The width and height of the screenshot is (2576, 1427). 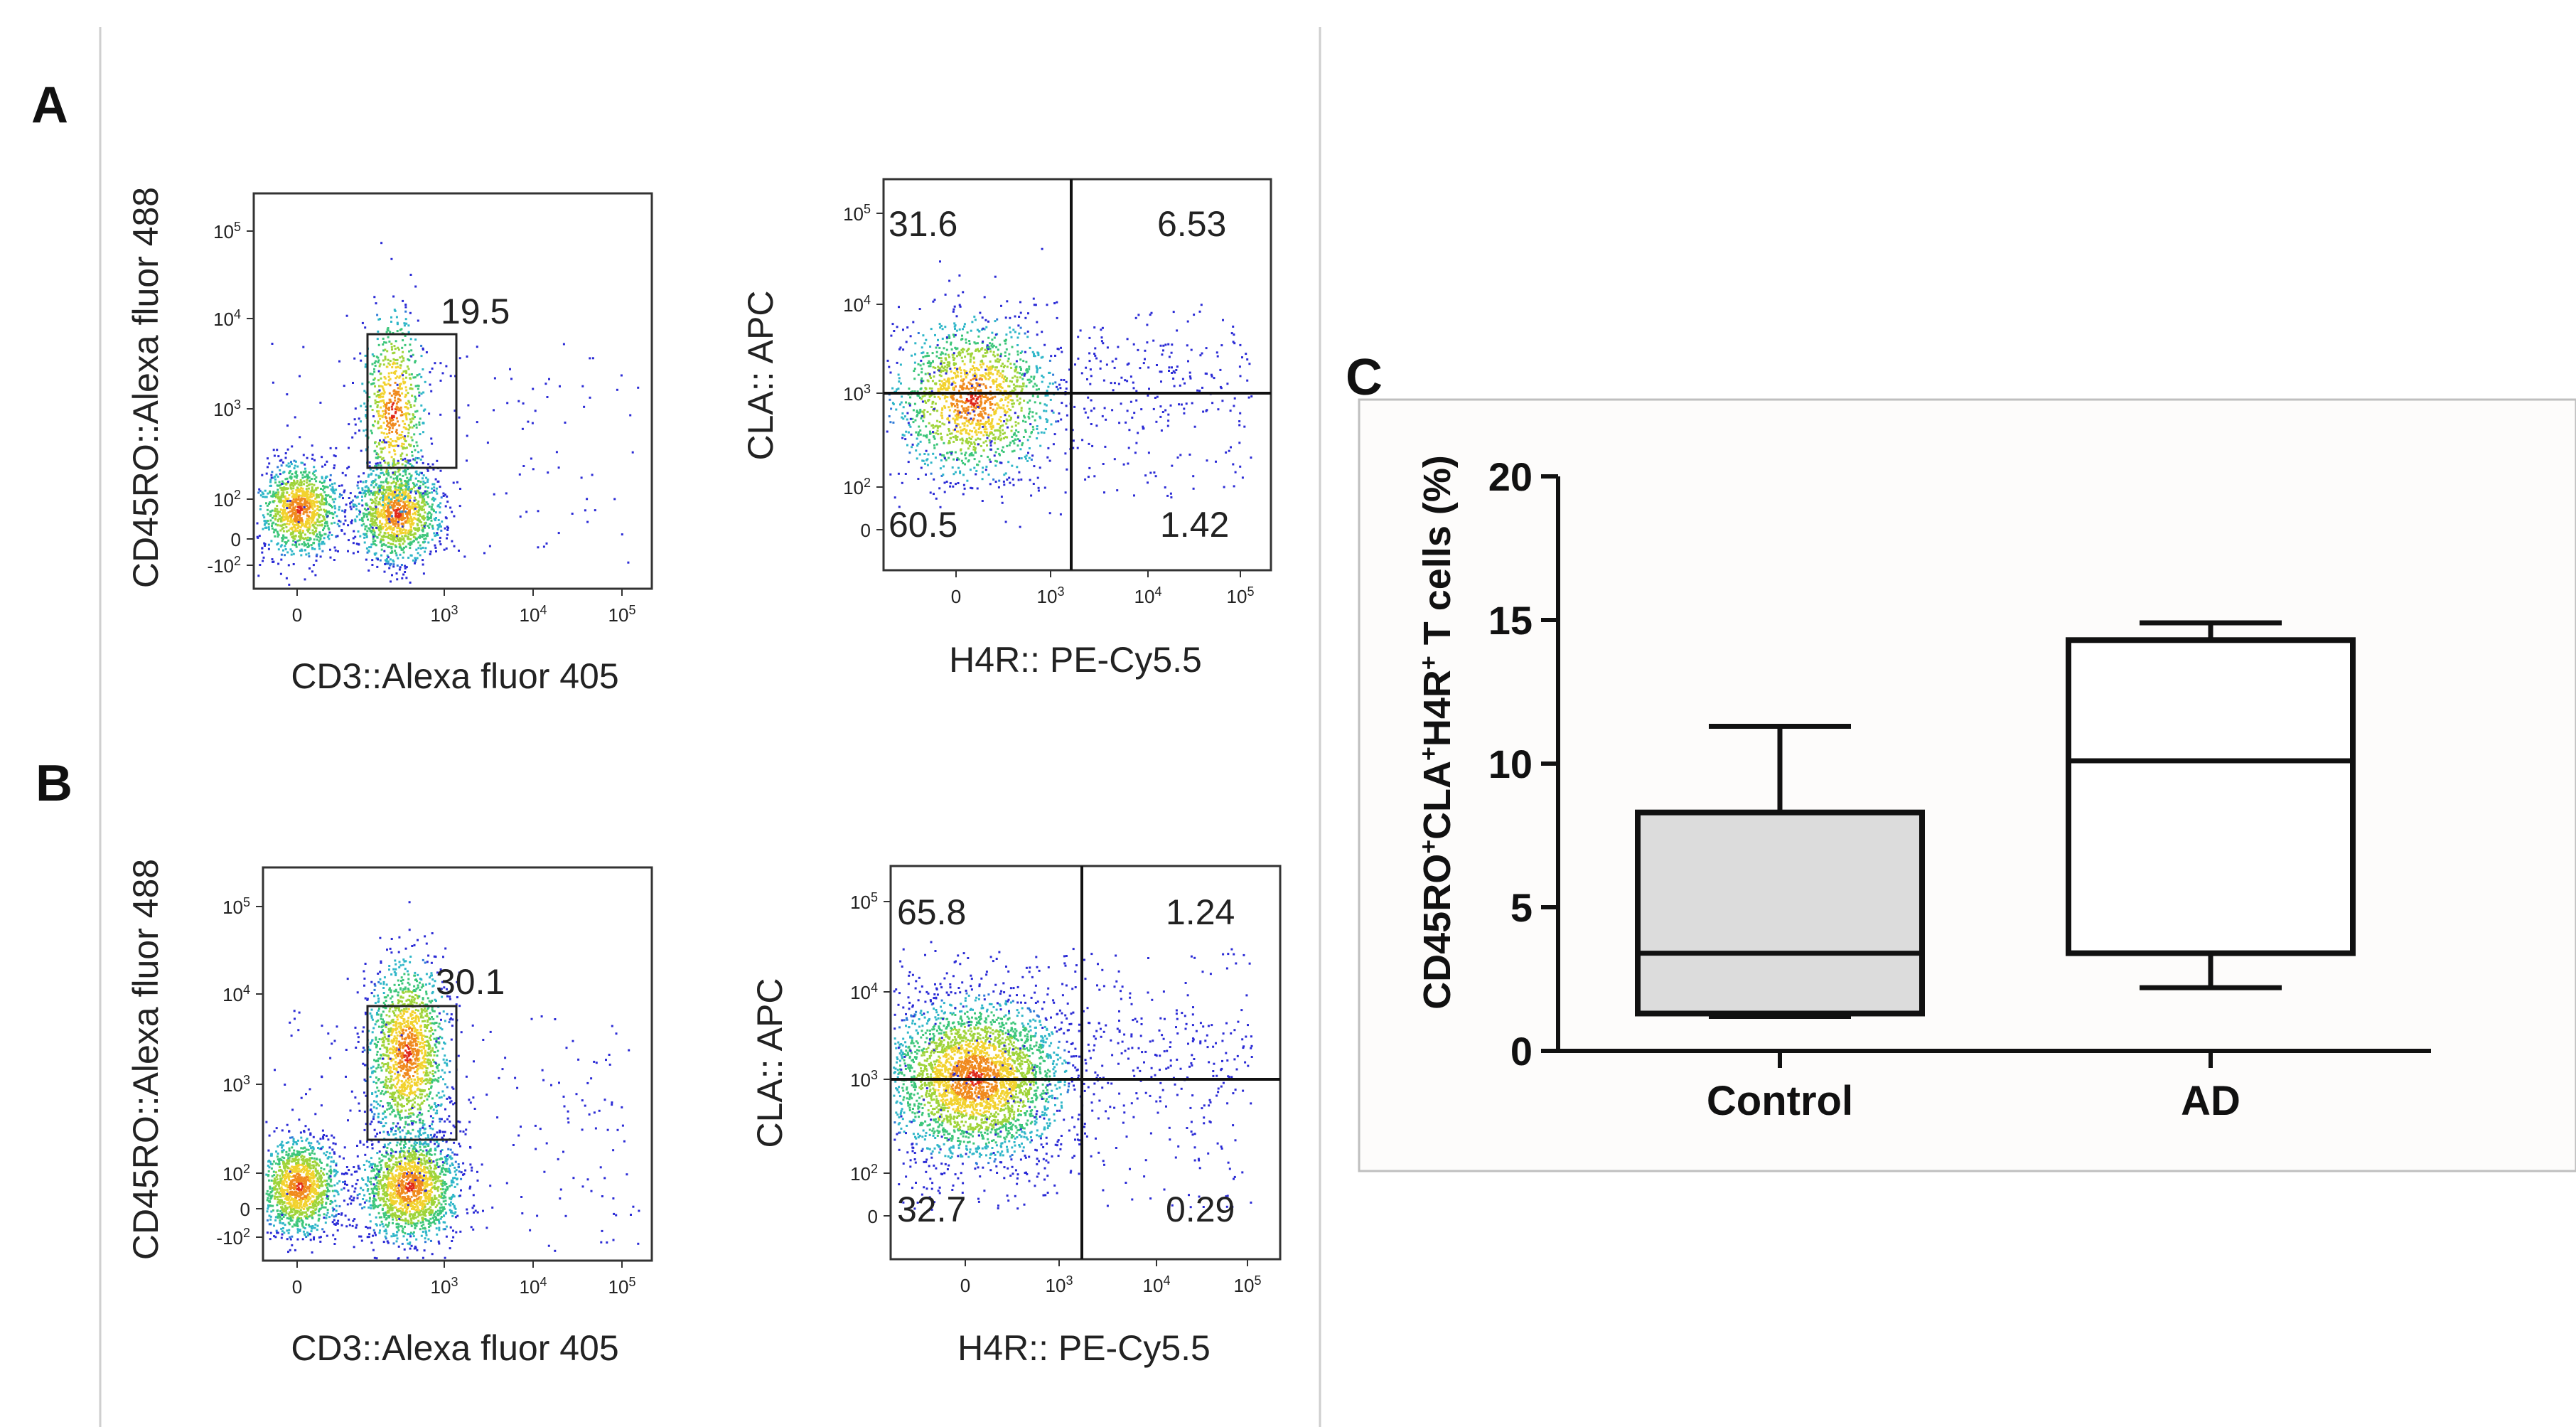 What do you see at coordinates (237, 227) in the screenshot?
I see `y-tick-label-exp: 5` at bounding box center [237, 227].